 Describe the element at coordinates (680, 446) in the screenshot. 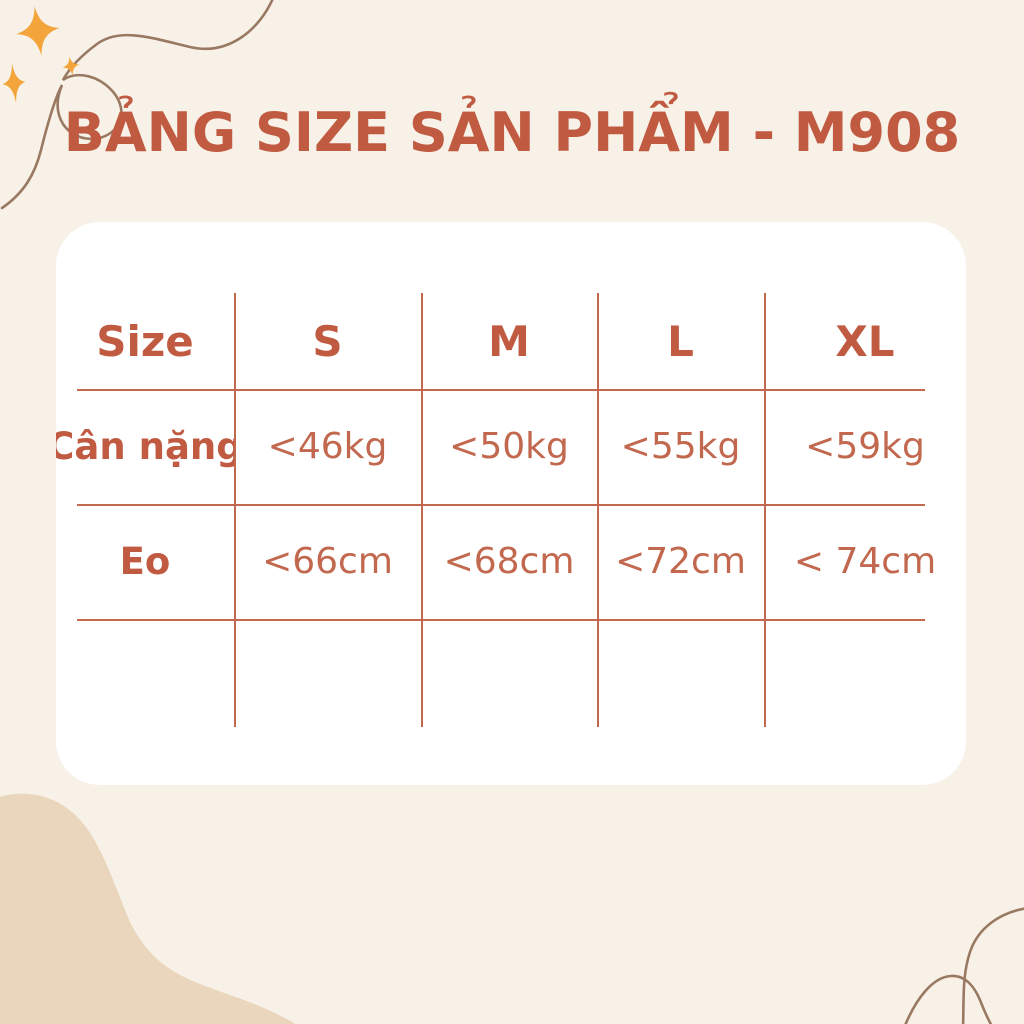

I see `weight-value-l: <55kg` at that location.